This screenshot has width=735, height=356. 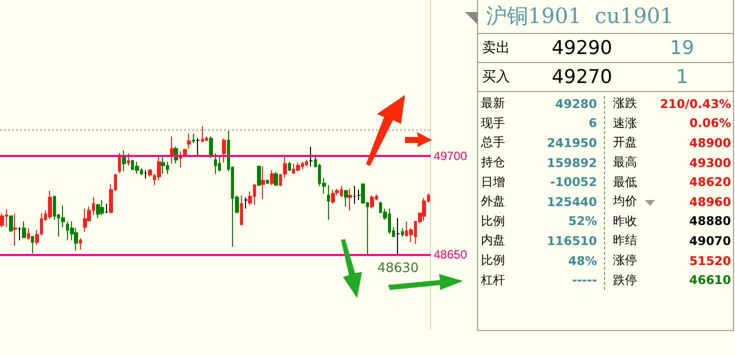 What do you see at coordinates (493, 182) in the screenshot?
I see `text: 日增` at bounding box center [493, 182].